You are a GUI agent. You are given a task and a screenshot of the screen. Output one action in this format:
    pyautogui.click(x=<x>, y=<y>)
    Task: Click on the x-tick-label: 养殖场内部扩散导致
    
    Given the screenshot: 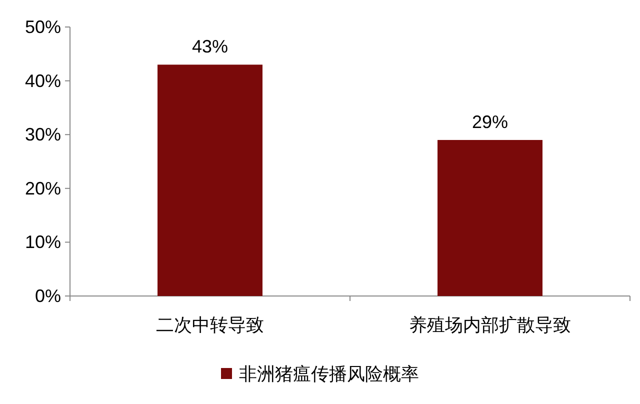 What is the action you would take?
    pyautogui.click(x=490, y=325)
    